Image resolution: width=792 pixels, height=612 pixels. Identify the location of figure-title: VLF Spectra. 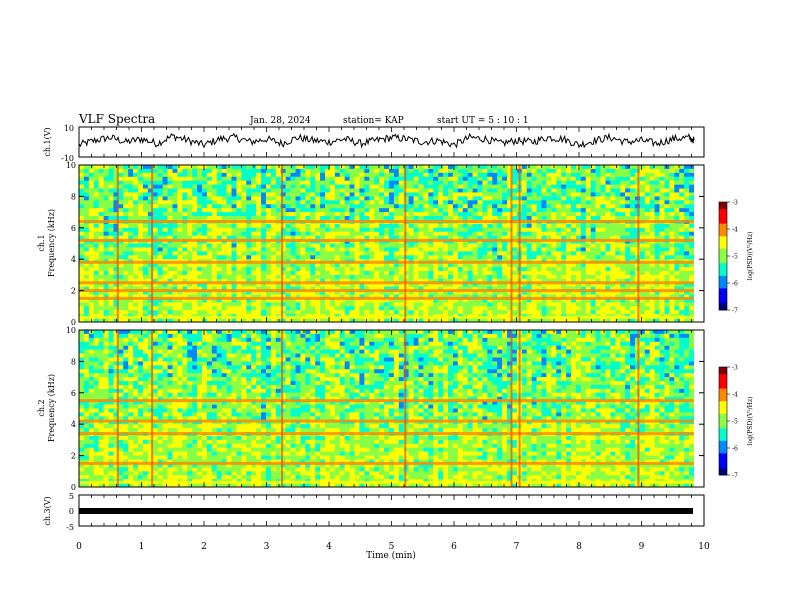
(116, 119).